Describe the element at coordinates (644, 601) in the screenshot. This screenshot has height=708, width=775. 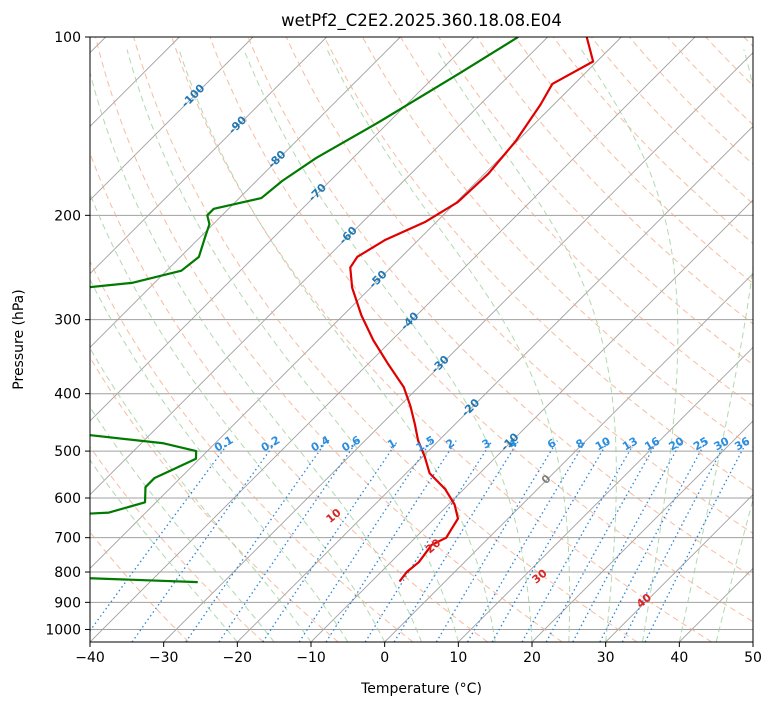
I see `dry-adiabat-label: 40` at that location.